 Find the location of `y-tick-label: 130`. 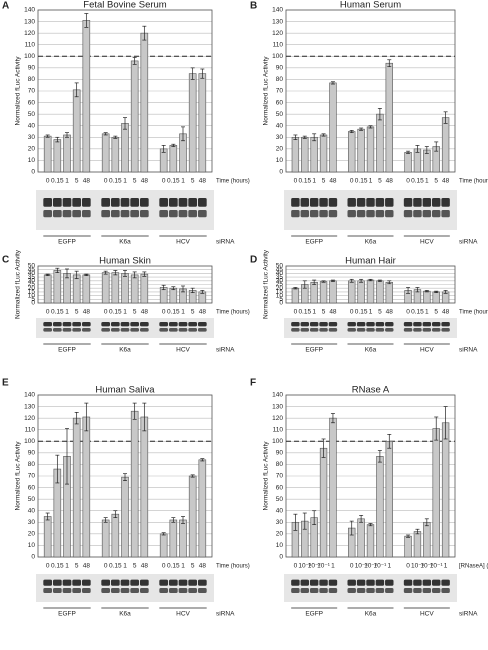

y-tick-label: 130 is located at coordinates (277, 21).